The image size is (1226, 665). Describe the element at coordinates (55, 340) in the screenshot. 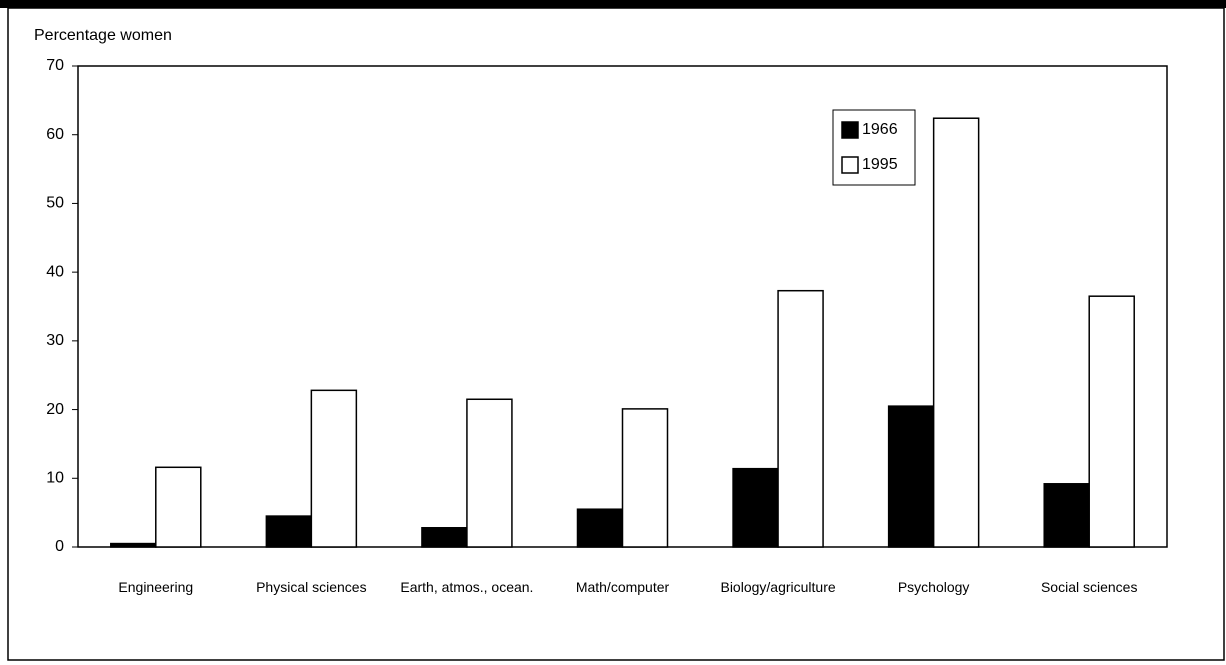

I see `y-tick-label: 30` at that location.